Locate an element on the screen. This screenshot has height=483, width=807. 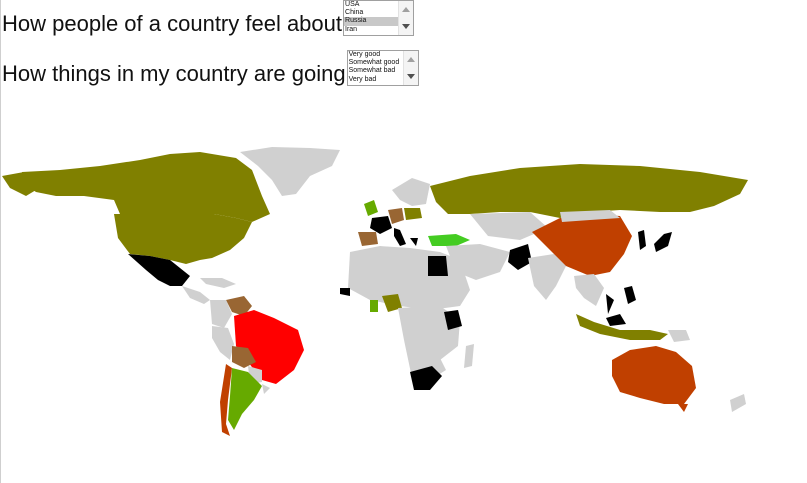
region-nigeria is located at coordinates (392, 303).